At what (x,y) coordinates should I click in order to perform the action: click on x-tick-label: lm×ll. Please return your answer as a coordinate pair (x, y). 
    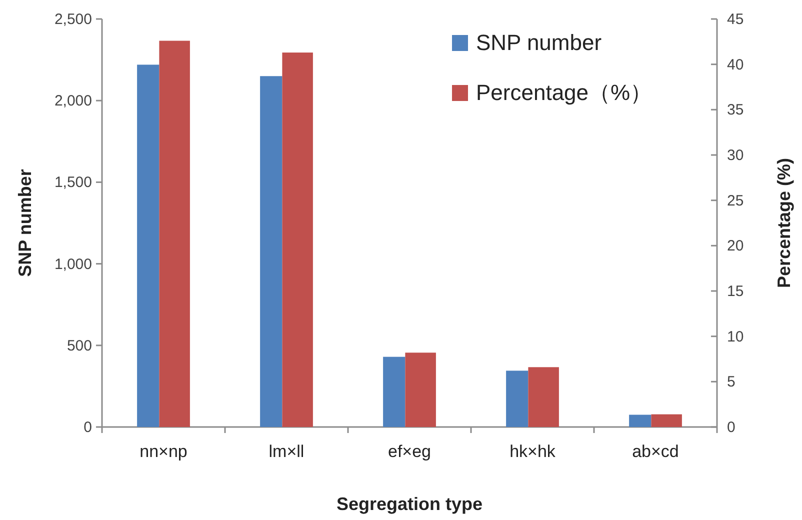
    Looking at the image, I should click on (286, 451).